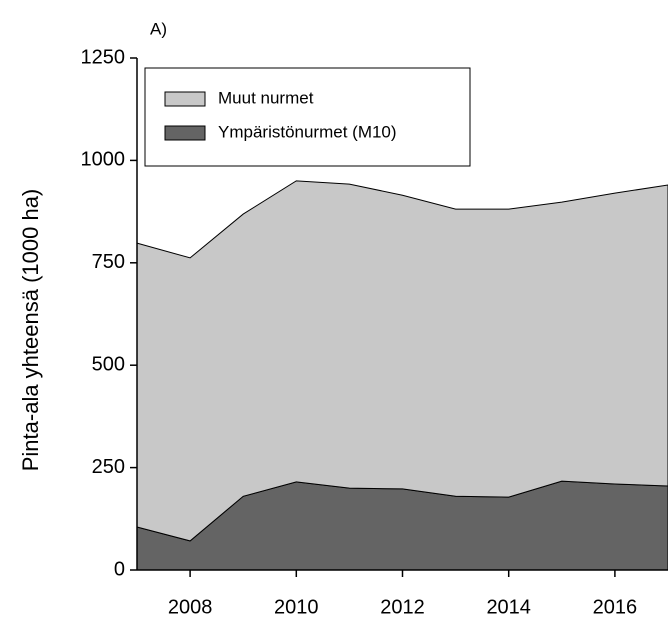  Describe the element at coordinates (190, 607) in the screenshot. I see `x-tick-label: 2008` at that location.